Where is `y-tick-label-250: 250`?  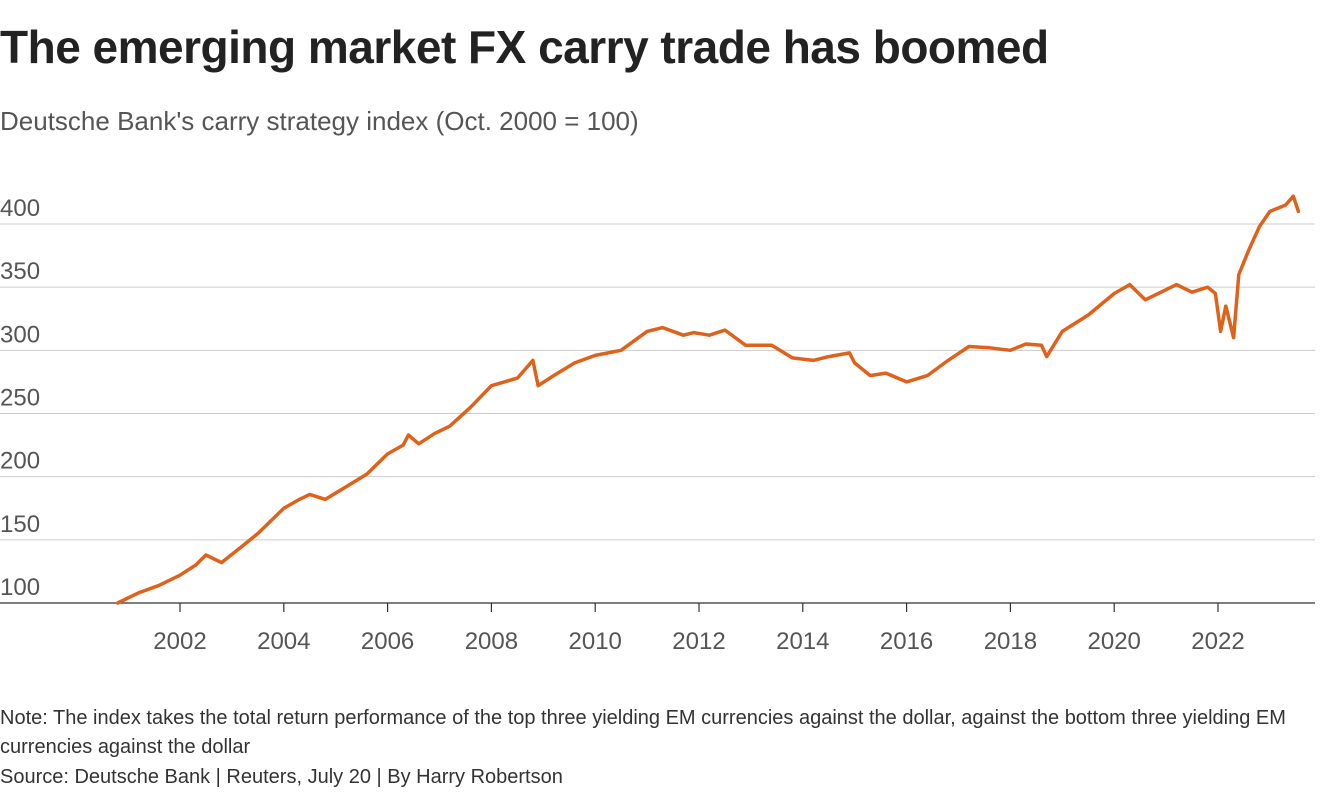 y-tick-label-250: 250 is located at coordinates (20, 398).